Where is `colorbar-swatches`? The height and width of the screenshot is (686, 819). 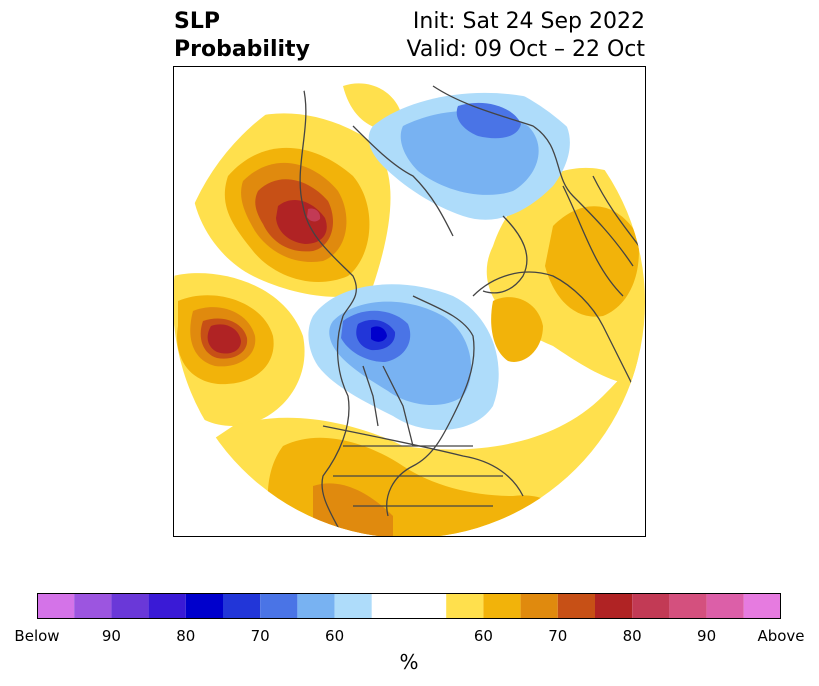
colorbar-swatches is located at coordinates (409, 606).